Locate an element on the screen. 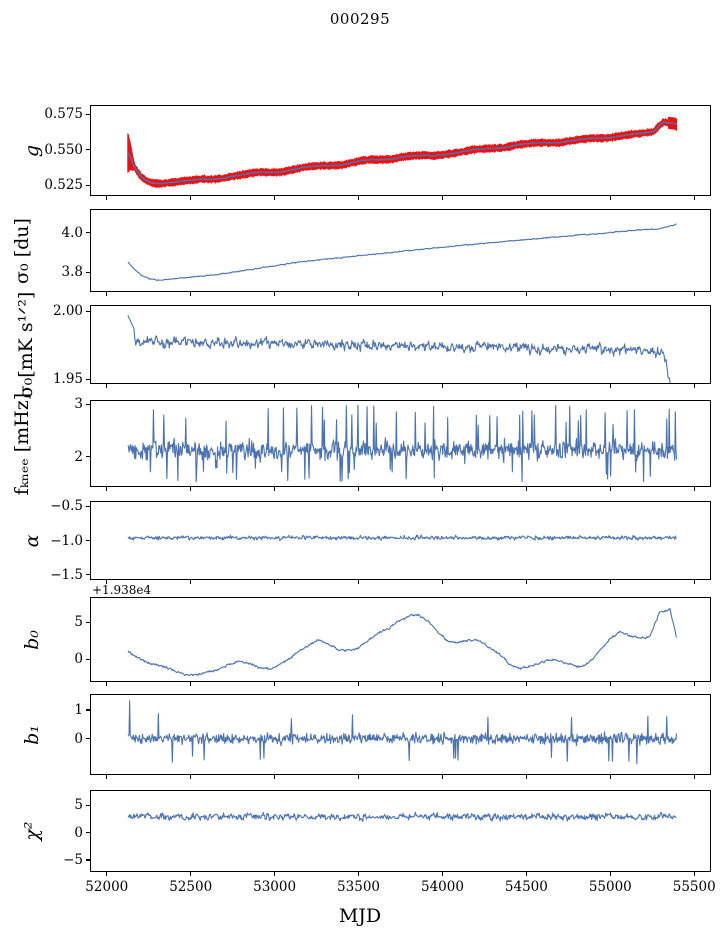  x-tick-label: 54000 is located at coordinates (442, 887).